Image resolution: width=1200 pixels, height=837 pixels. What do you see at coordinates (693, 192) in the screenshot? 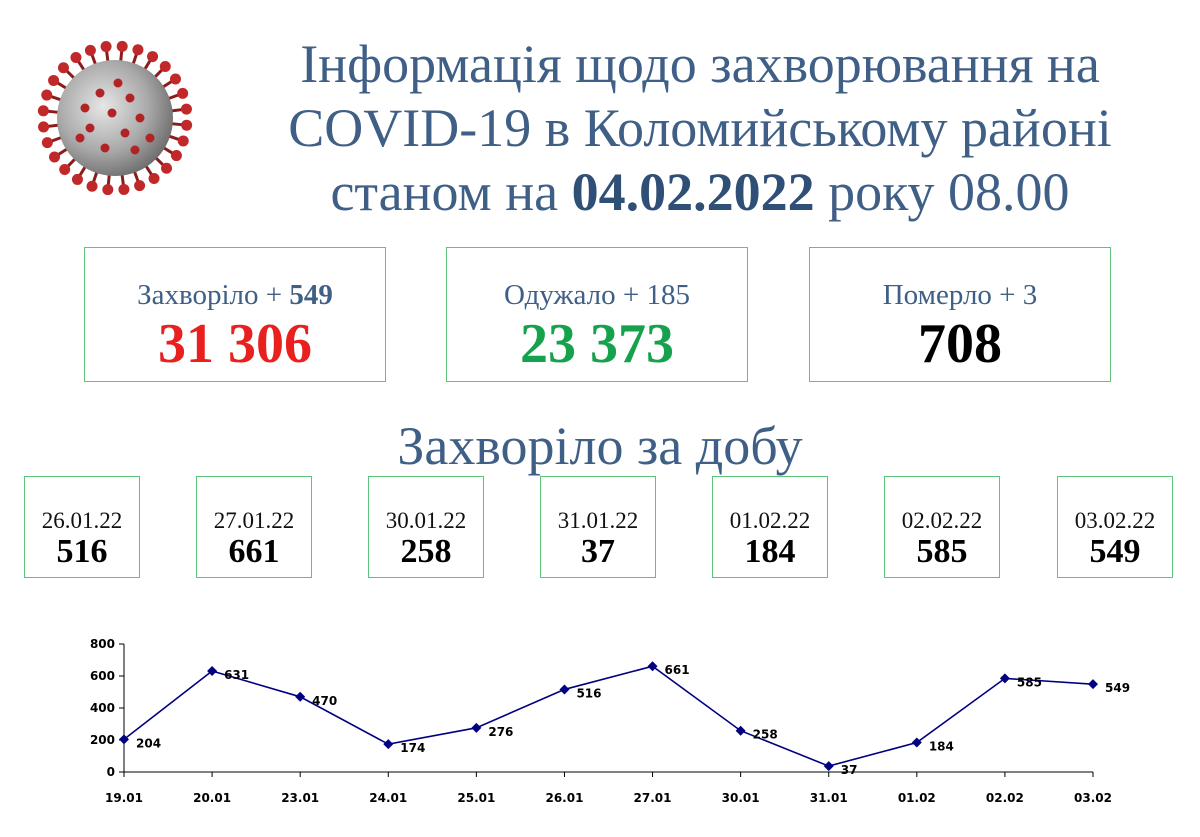
I see `title-date: 04.02.2022` at bounding box center [693, 192].